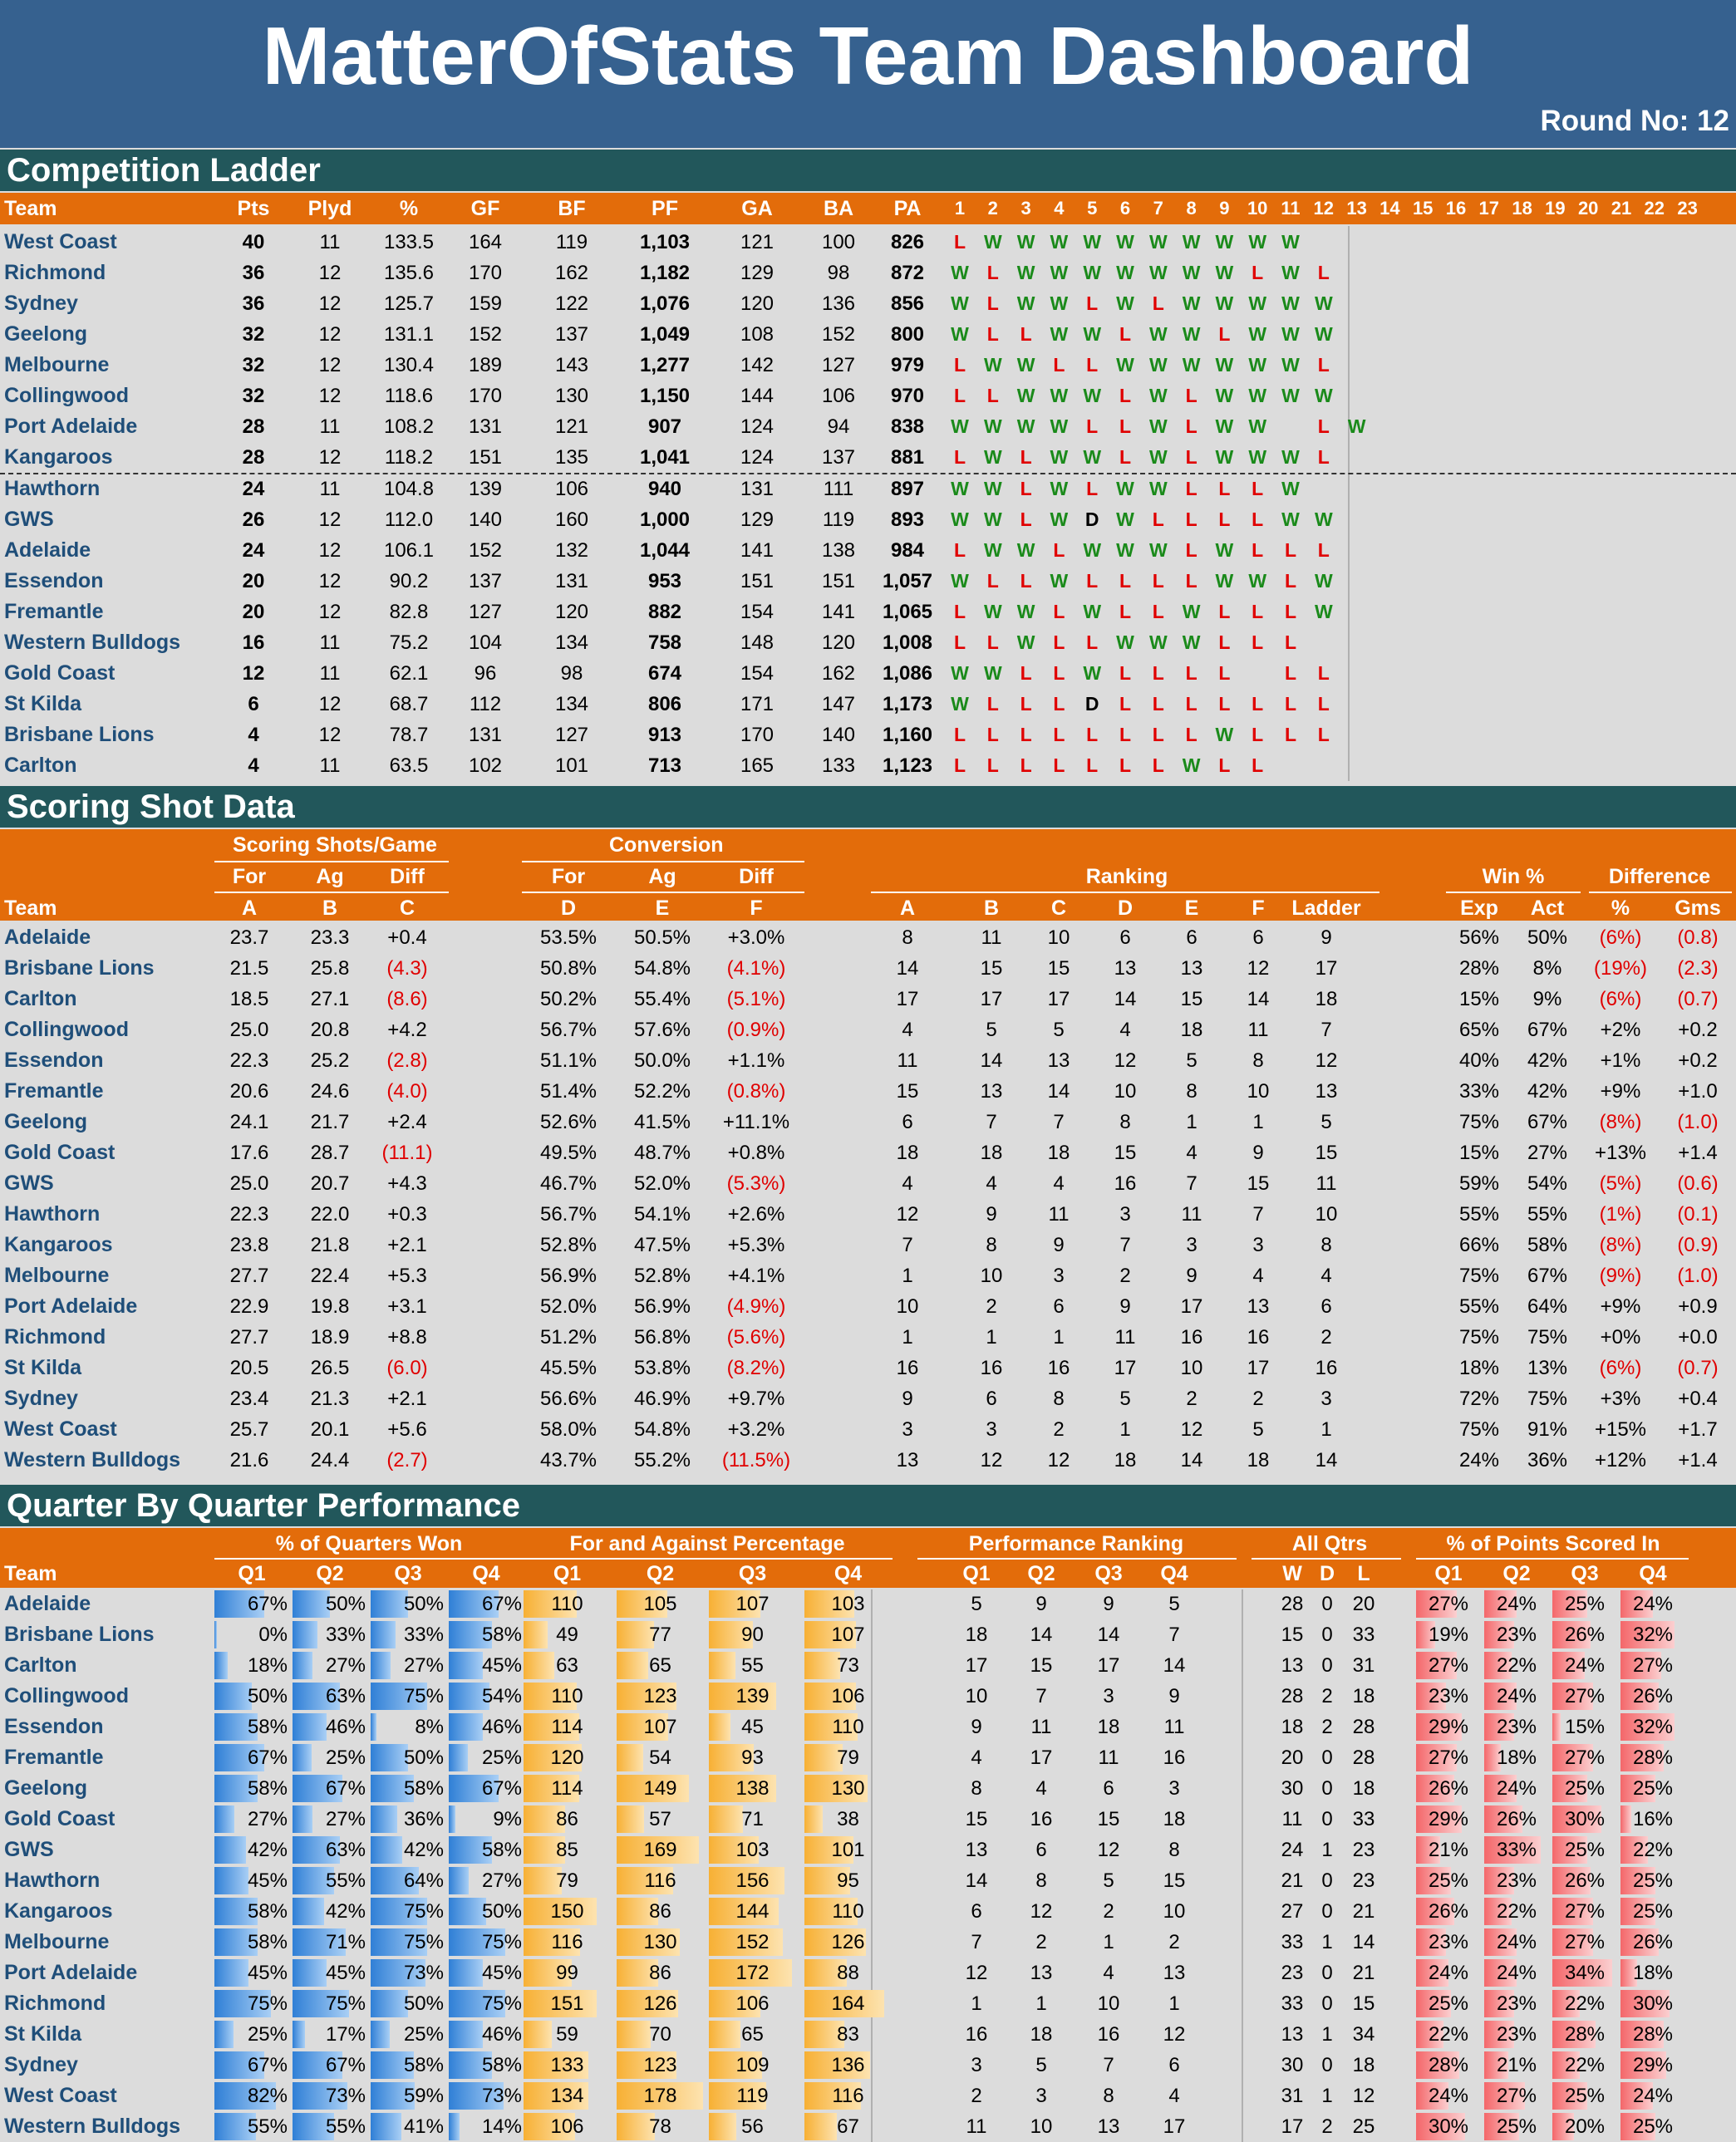 This screenshot has height=2142, width=1736. Describe the element at coordinates (1449, 2003) in the screenshot. I see `pts-value: 25%` at that location.